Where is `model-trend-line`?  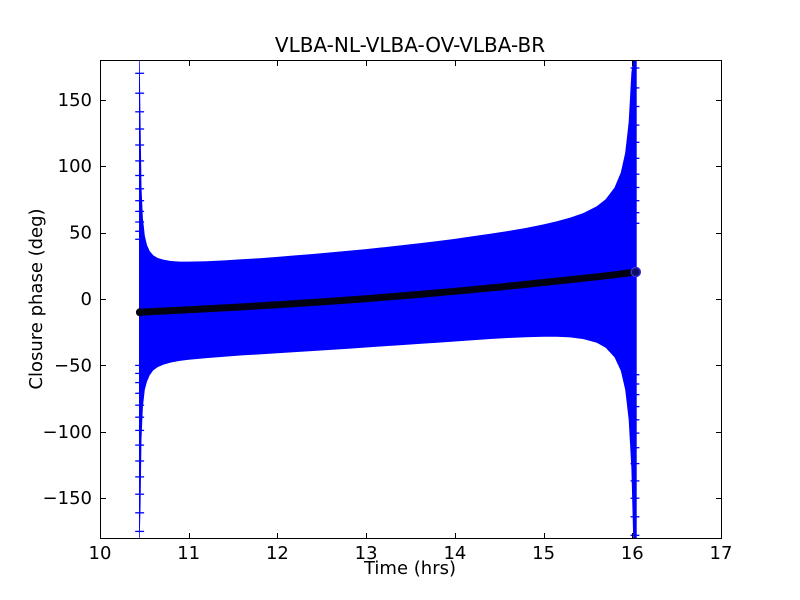
model-trend-line is located at coordinates (388, 292).